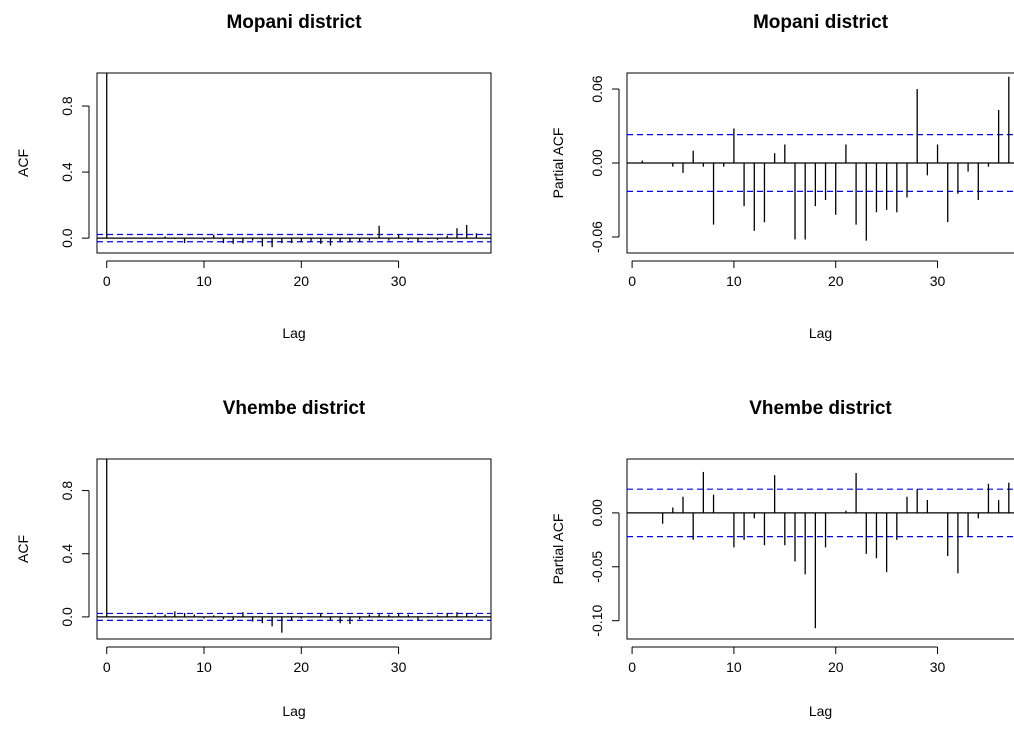 The width and height of the screenshot is (1014, 734). I want to click on y-tick-label: 0.06, so click(597, 88).